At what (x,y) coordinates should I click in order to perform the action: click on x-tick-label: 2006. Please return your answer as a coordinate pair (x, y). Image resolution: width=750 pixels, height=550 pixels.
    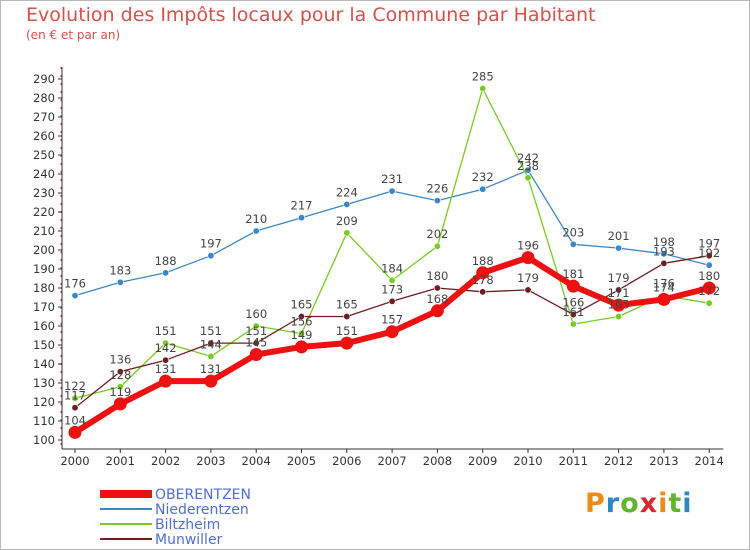
    Looking at the image, I should click on (346, 461).